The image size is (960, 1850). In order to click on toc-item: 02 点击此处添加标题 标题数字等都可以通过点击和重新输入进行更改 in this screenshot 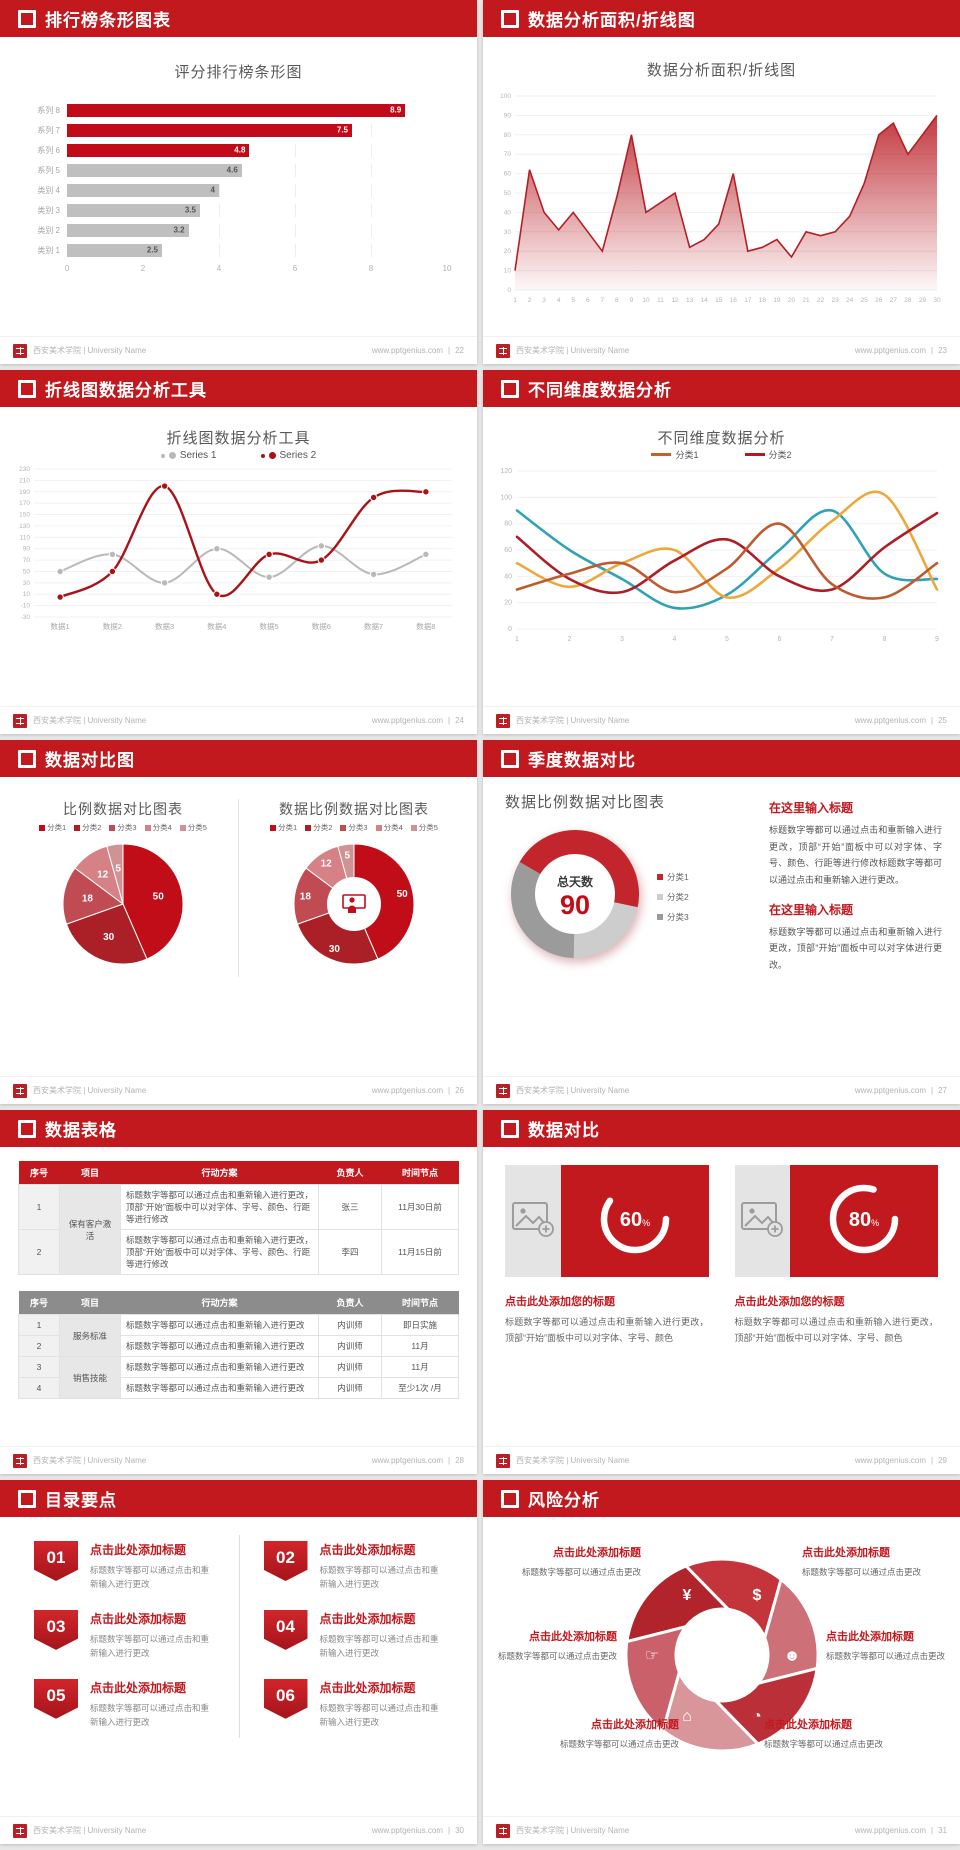, I will do `click(353, 1566)`.